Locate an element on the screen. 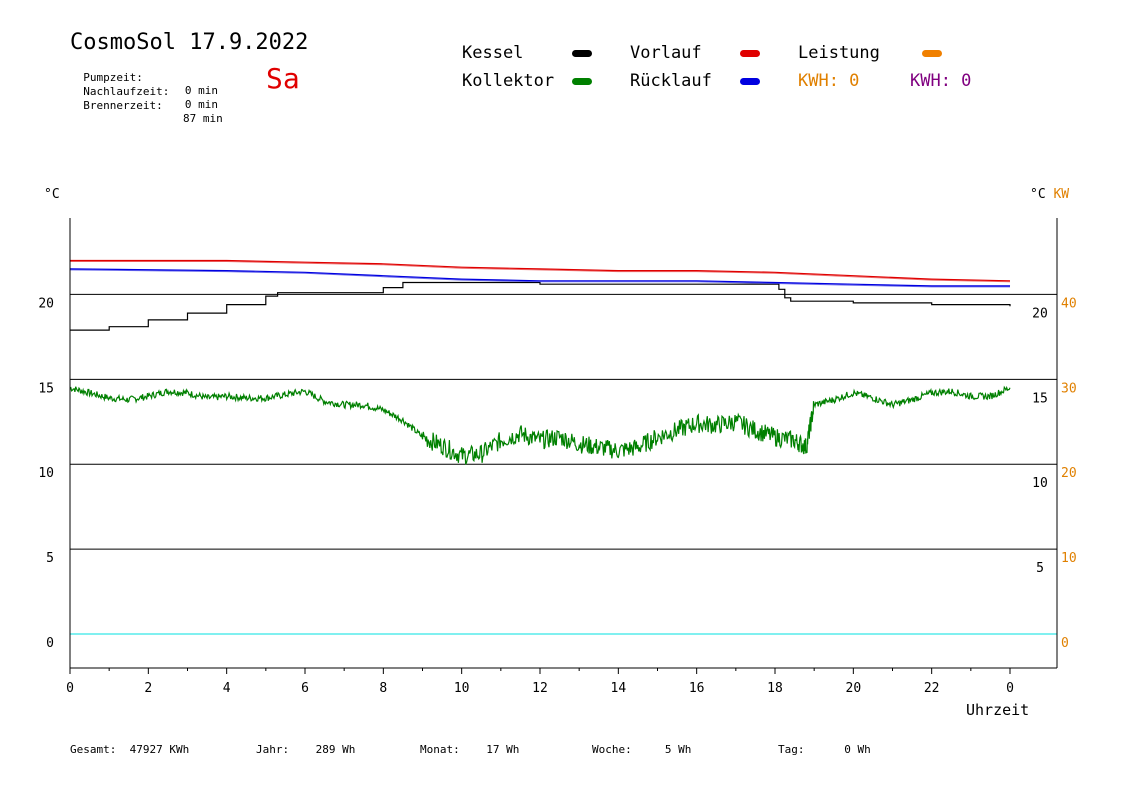 This screenshot has height=812, width=1148. stat-brennerzeit: Brennerzeit: 87 min is located at coordinates (146, 105).